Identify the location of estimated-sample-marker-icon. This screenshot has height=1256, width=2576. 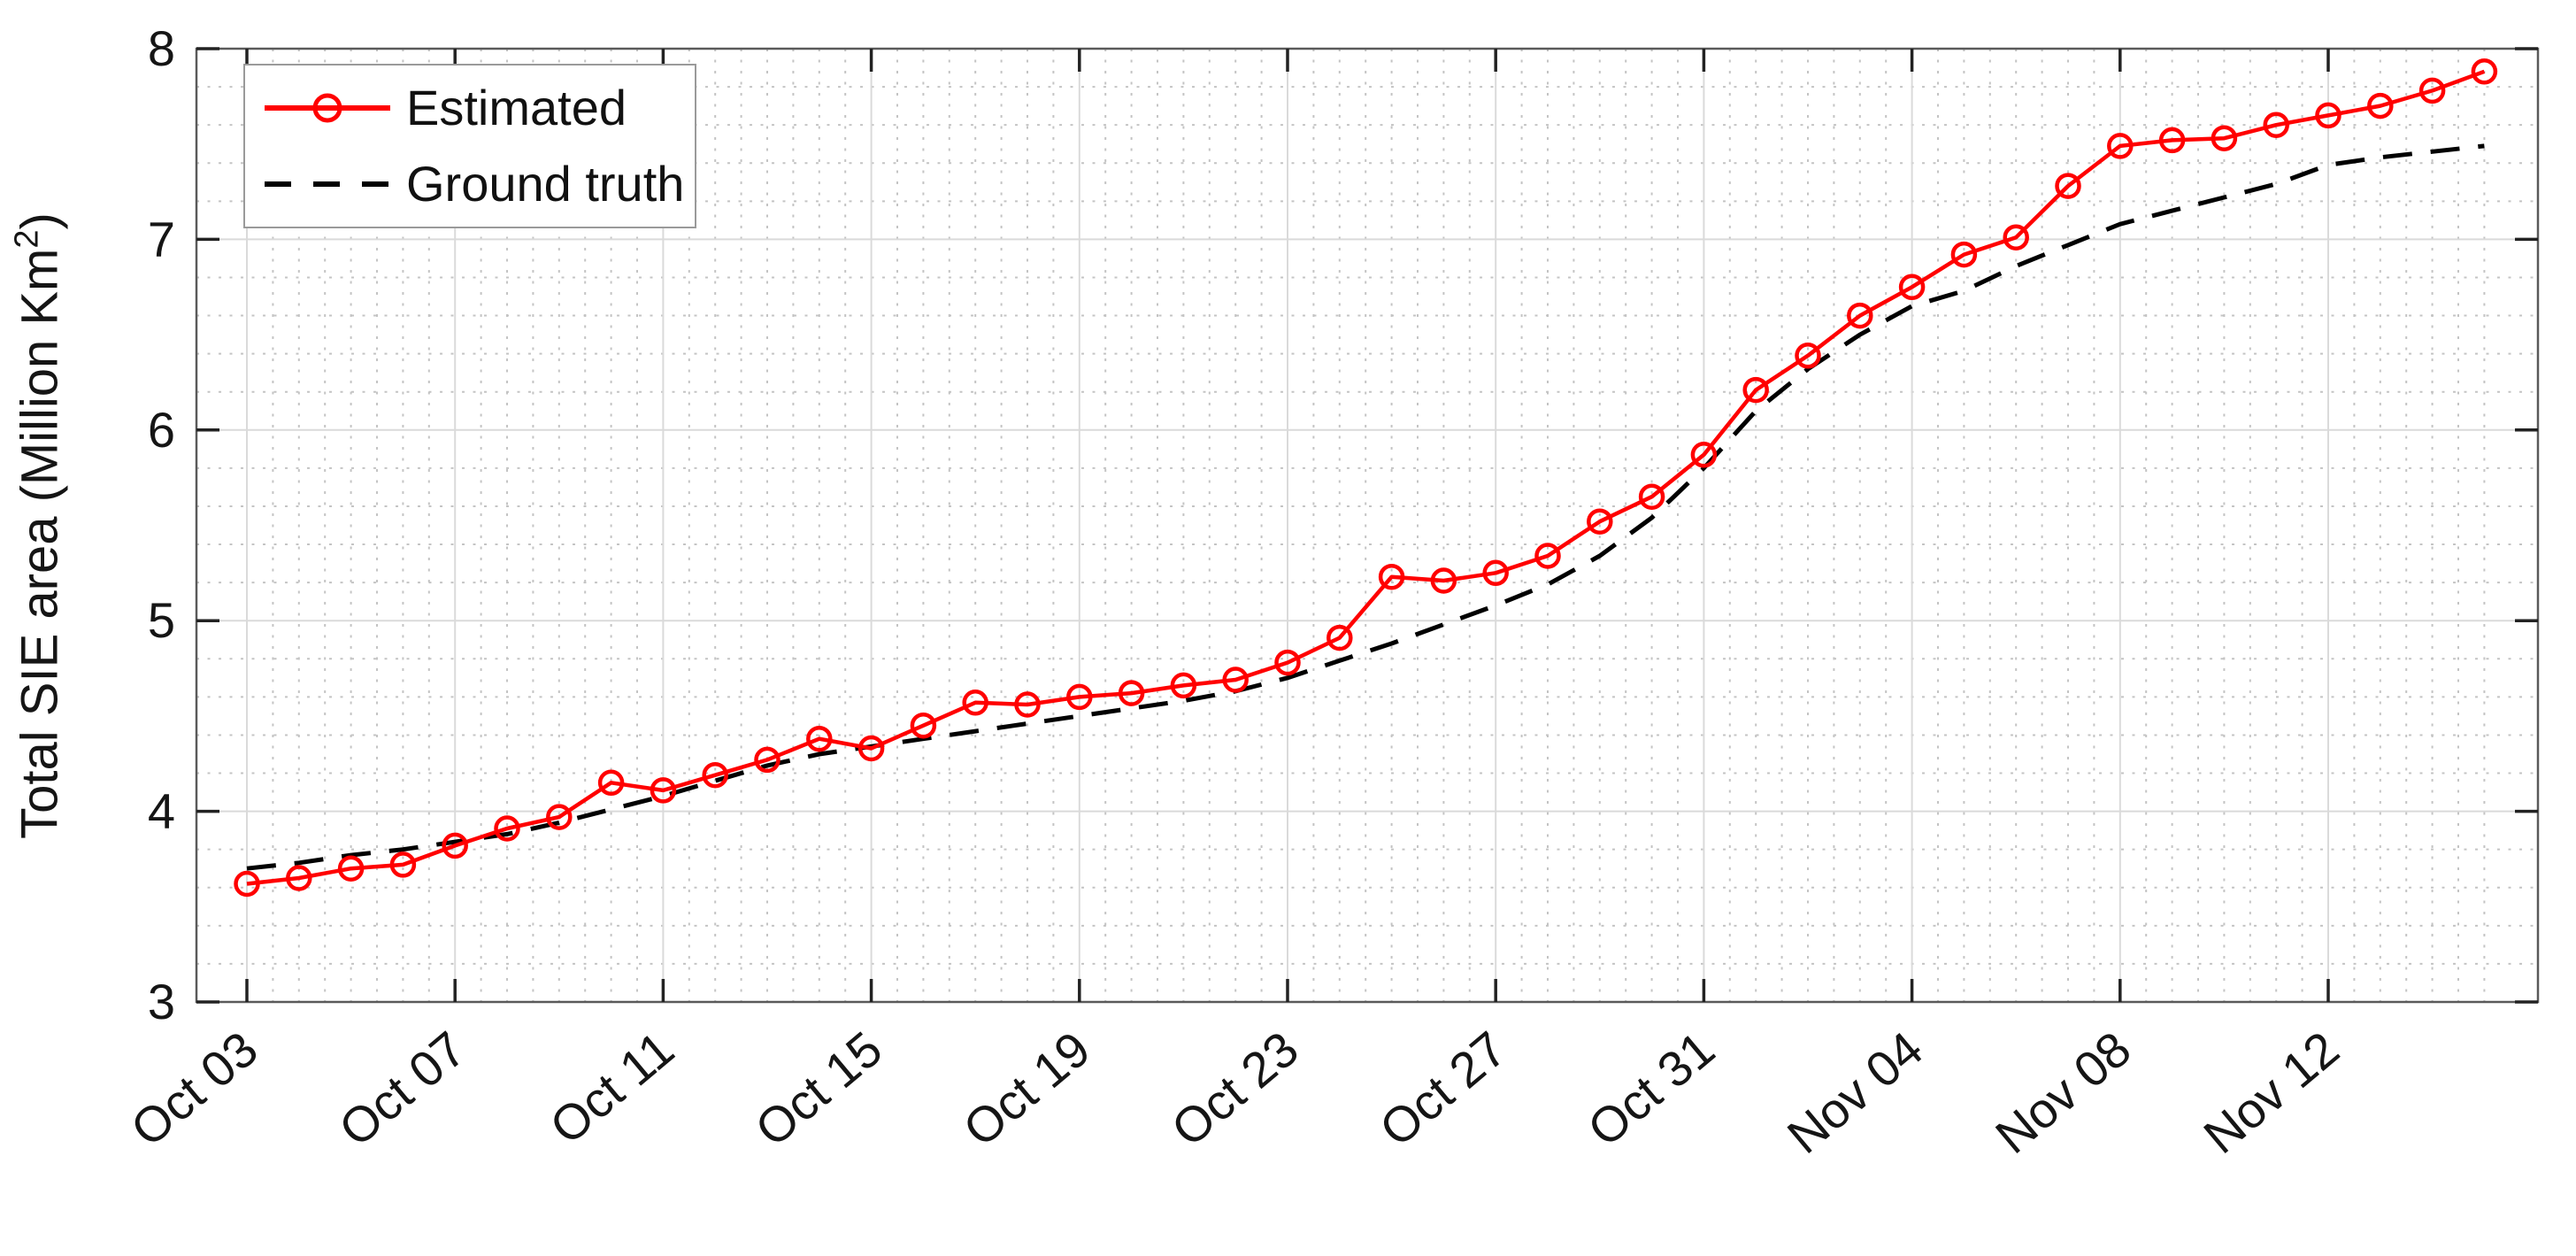
(327, 108).